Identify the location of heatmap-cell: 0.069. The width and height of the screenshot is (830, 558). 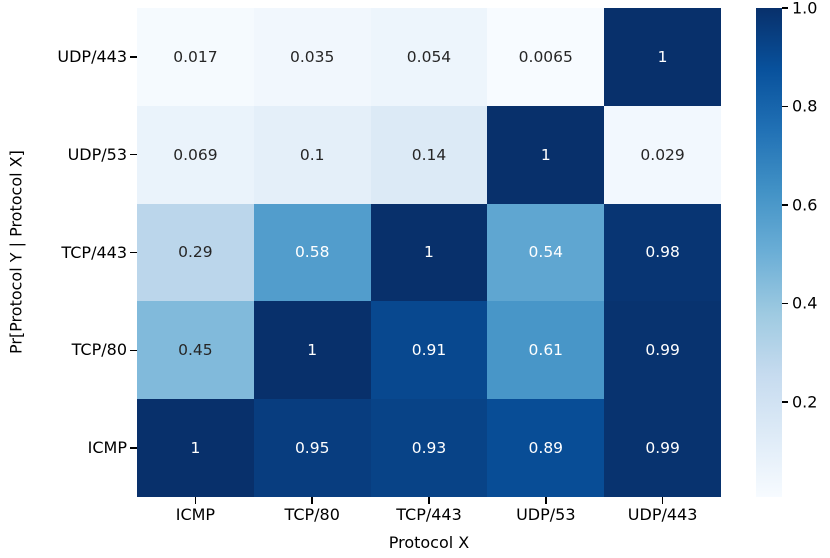
(195, 154).